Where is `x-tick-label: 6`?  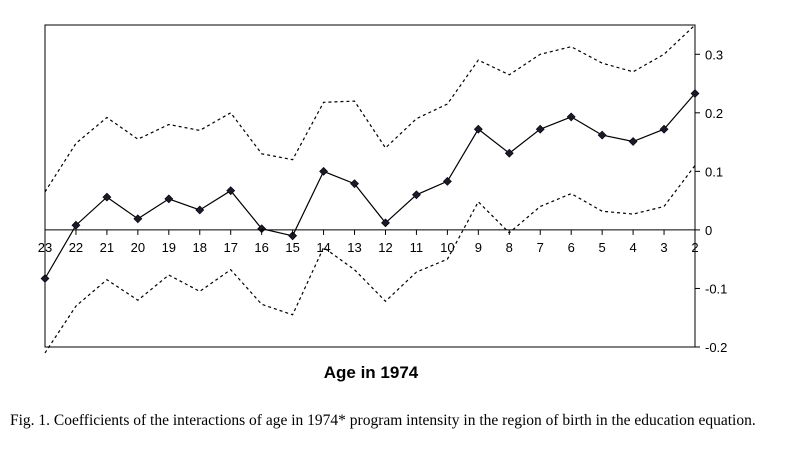
x-tick-label: 6 is located at coordinates (571, 247).